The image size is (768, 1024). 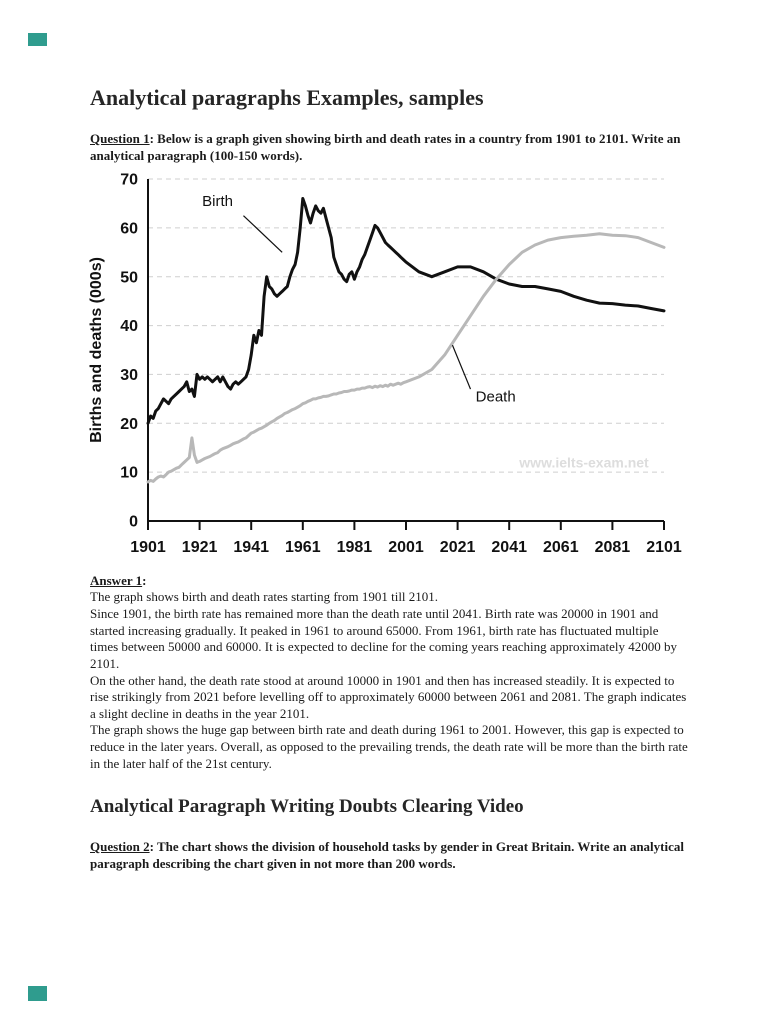 What do you see at coordinates (129, 326) in the screenshot?
I see `svg-text: 40` at bounding box center [129, 326].